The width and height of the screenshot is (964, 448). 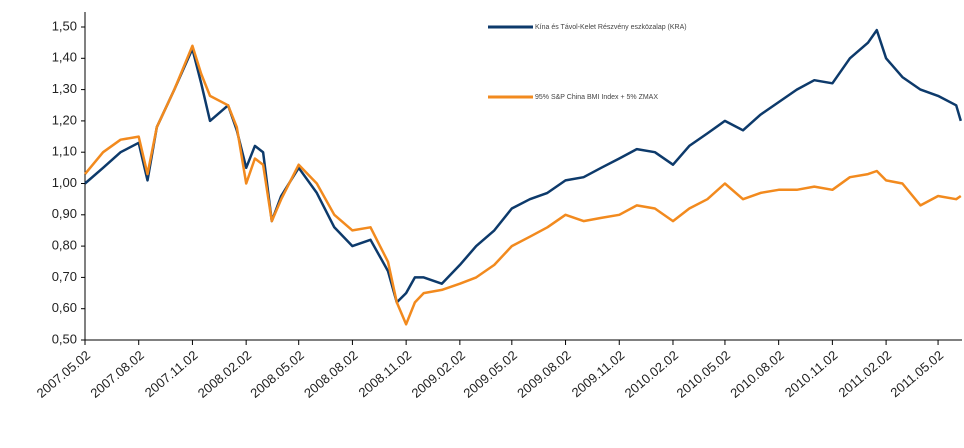 What do you see at coordinates (224, 373) in the screenshot?
I see `x-tick-label: 2008.02.02` at bounding box center [224, 373].